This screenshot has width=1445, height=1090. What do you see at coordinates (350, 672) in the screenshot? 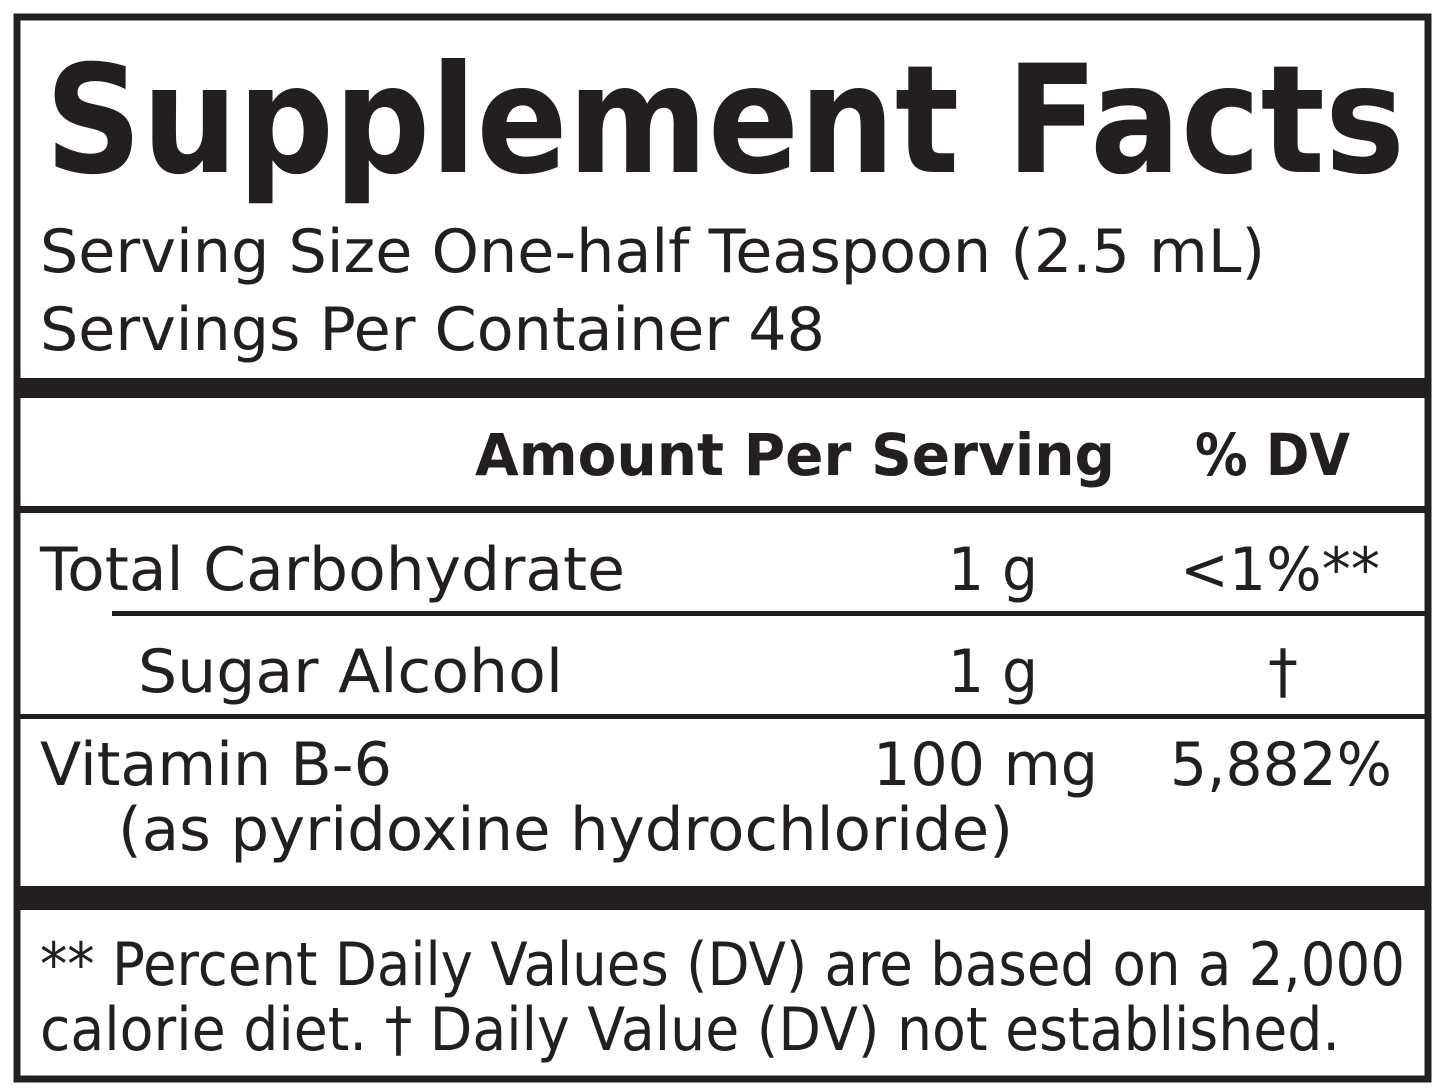
I see `nutrient-name: Sugar Alcohol` at bounding box center [350, 672].